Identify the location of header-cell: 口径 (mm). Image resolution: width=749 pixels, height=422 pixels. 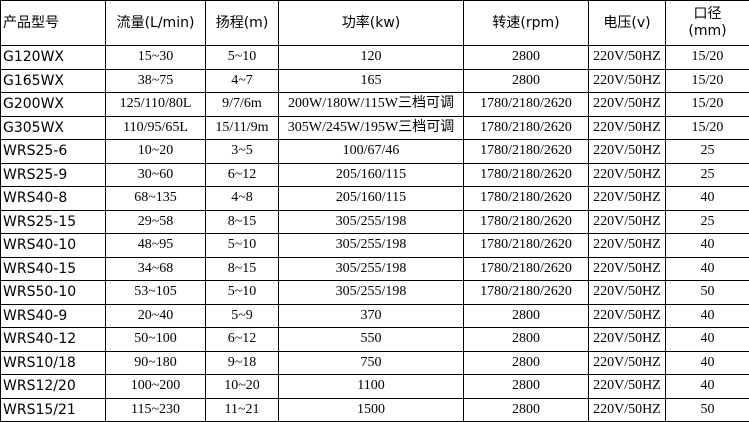
(707, 23).